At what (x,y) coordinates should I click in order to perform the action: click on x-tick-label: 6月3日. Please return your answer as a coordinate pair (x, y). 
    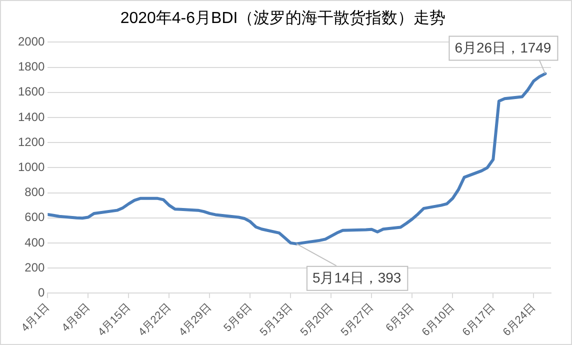
    Looking at the image, I should click on (400, 318).